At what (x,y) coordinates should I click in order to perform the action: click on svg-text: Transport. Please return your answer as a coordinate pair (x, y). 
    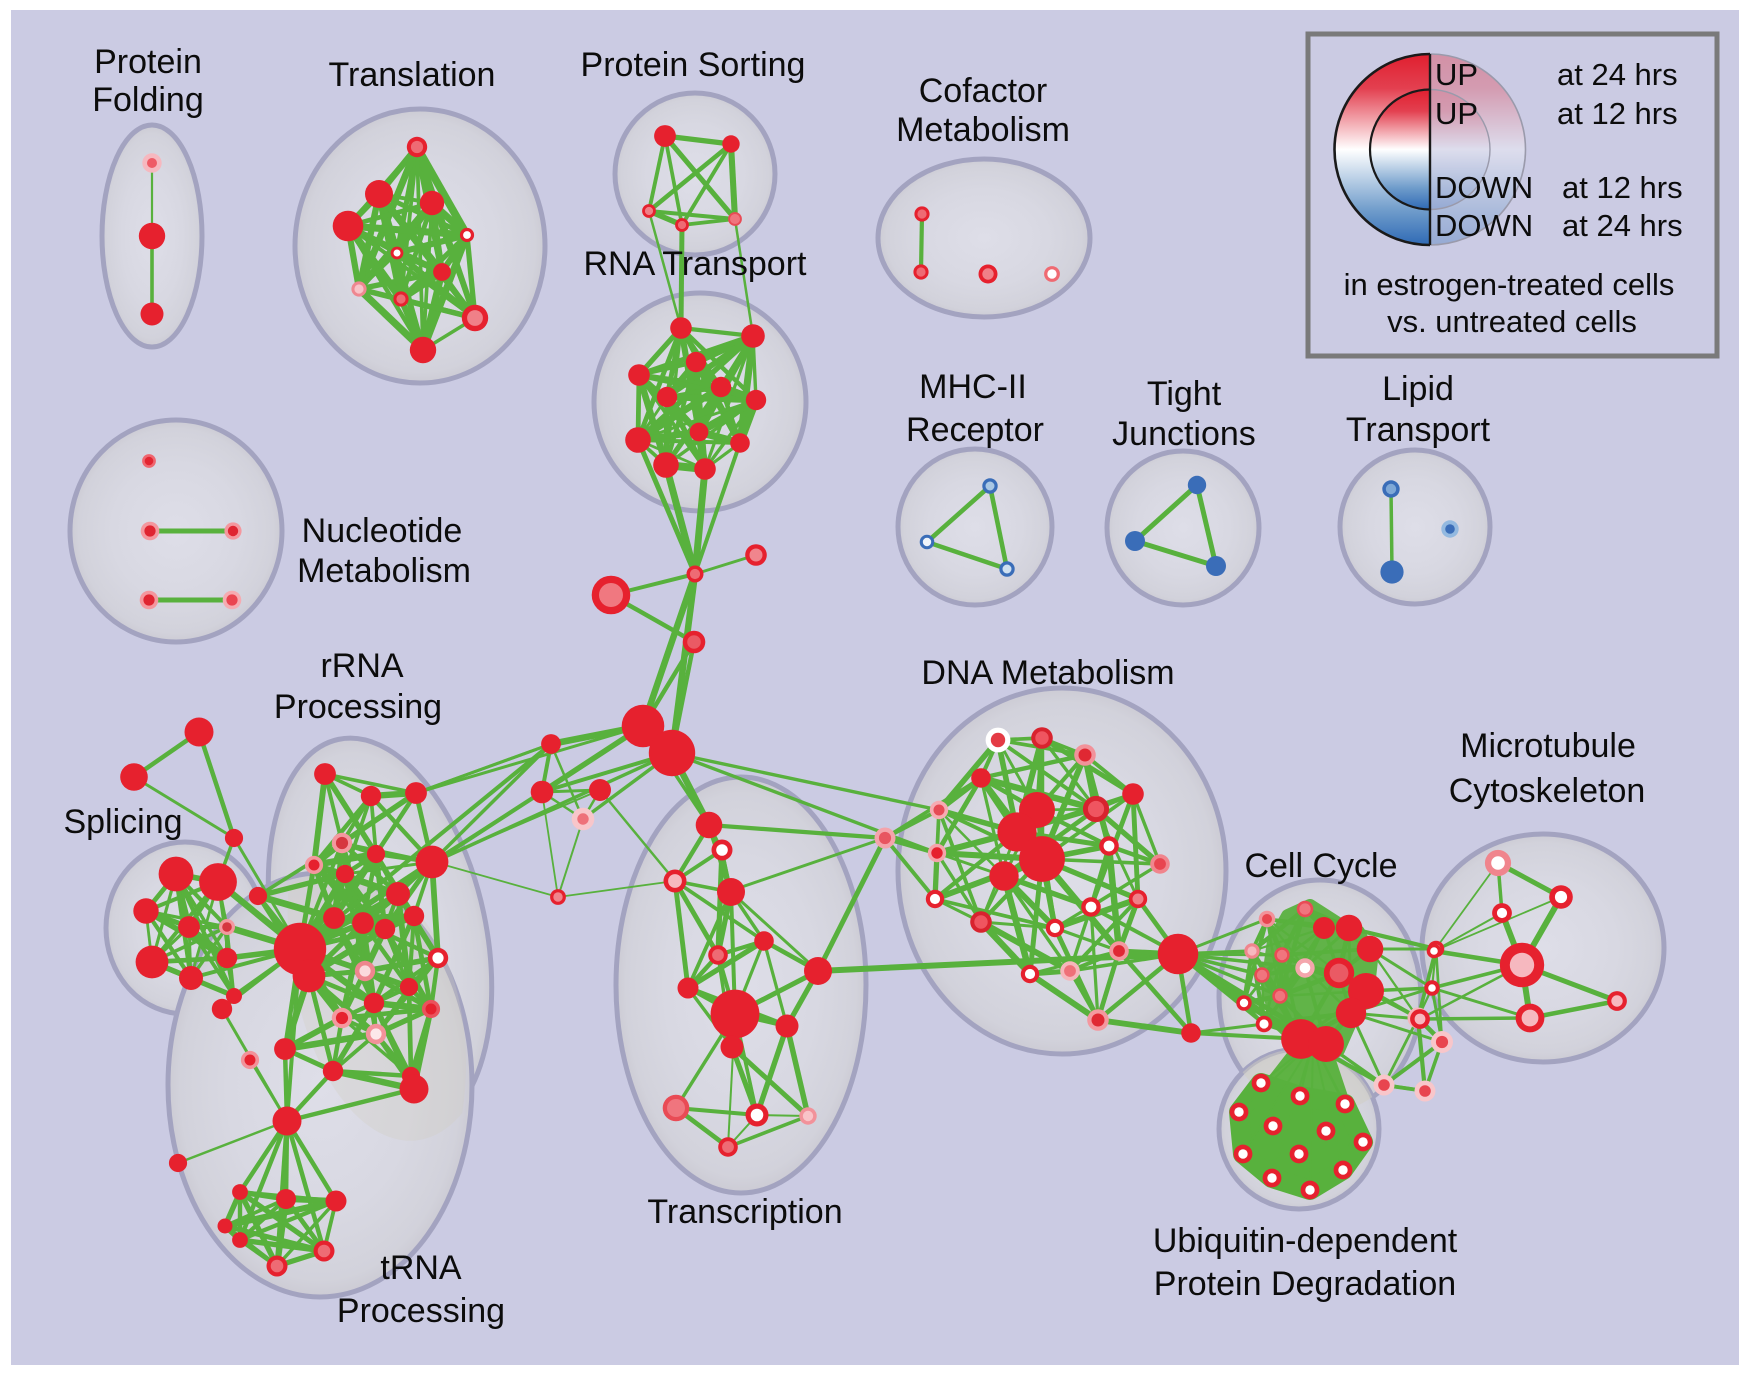
    Looking at the image, I should click on (1418, 430).